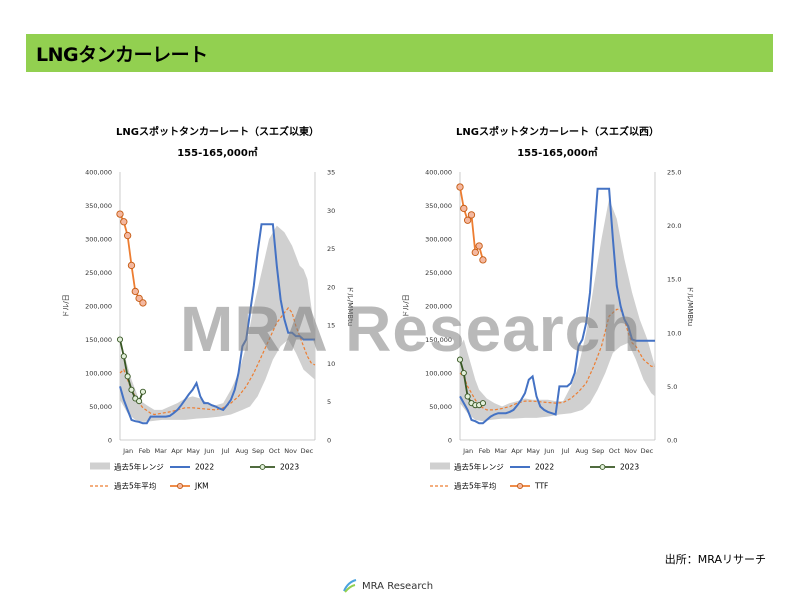 The image size is (800, 600). Describe the element at coordinates (217, 131) in the screenshot. I see `chart-title: LNGスポットタンカーレート（スエズ以東）` at that location.